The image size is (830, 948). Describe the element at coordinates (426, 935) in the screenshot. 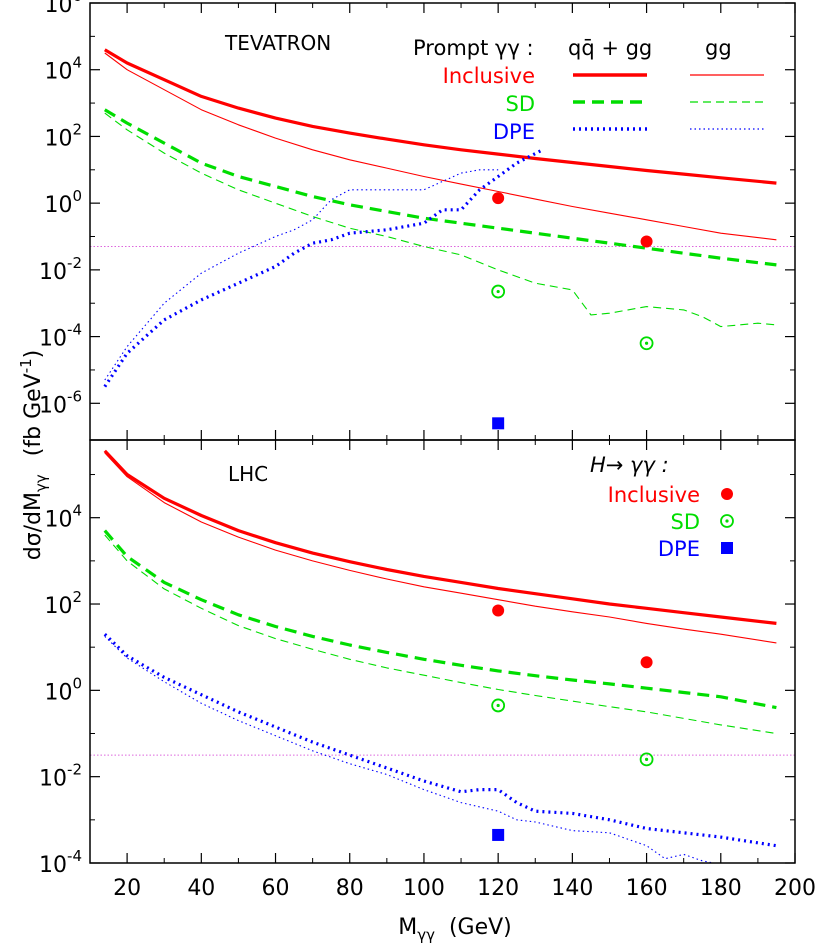

I see `x-axis-label-sub: γγ` at that location.